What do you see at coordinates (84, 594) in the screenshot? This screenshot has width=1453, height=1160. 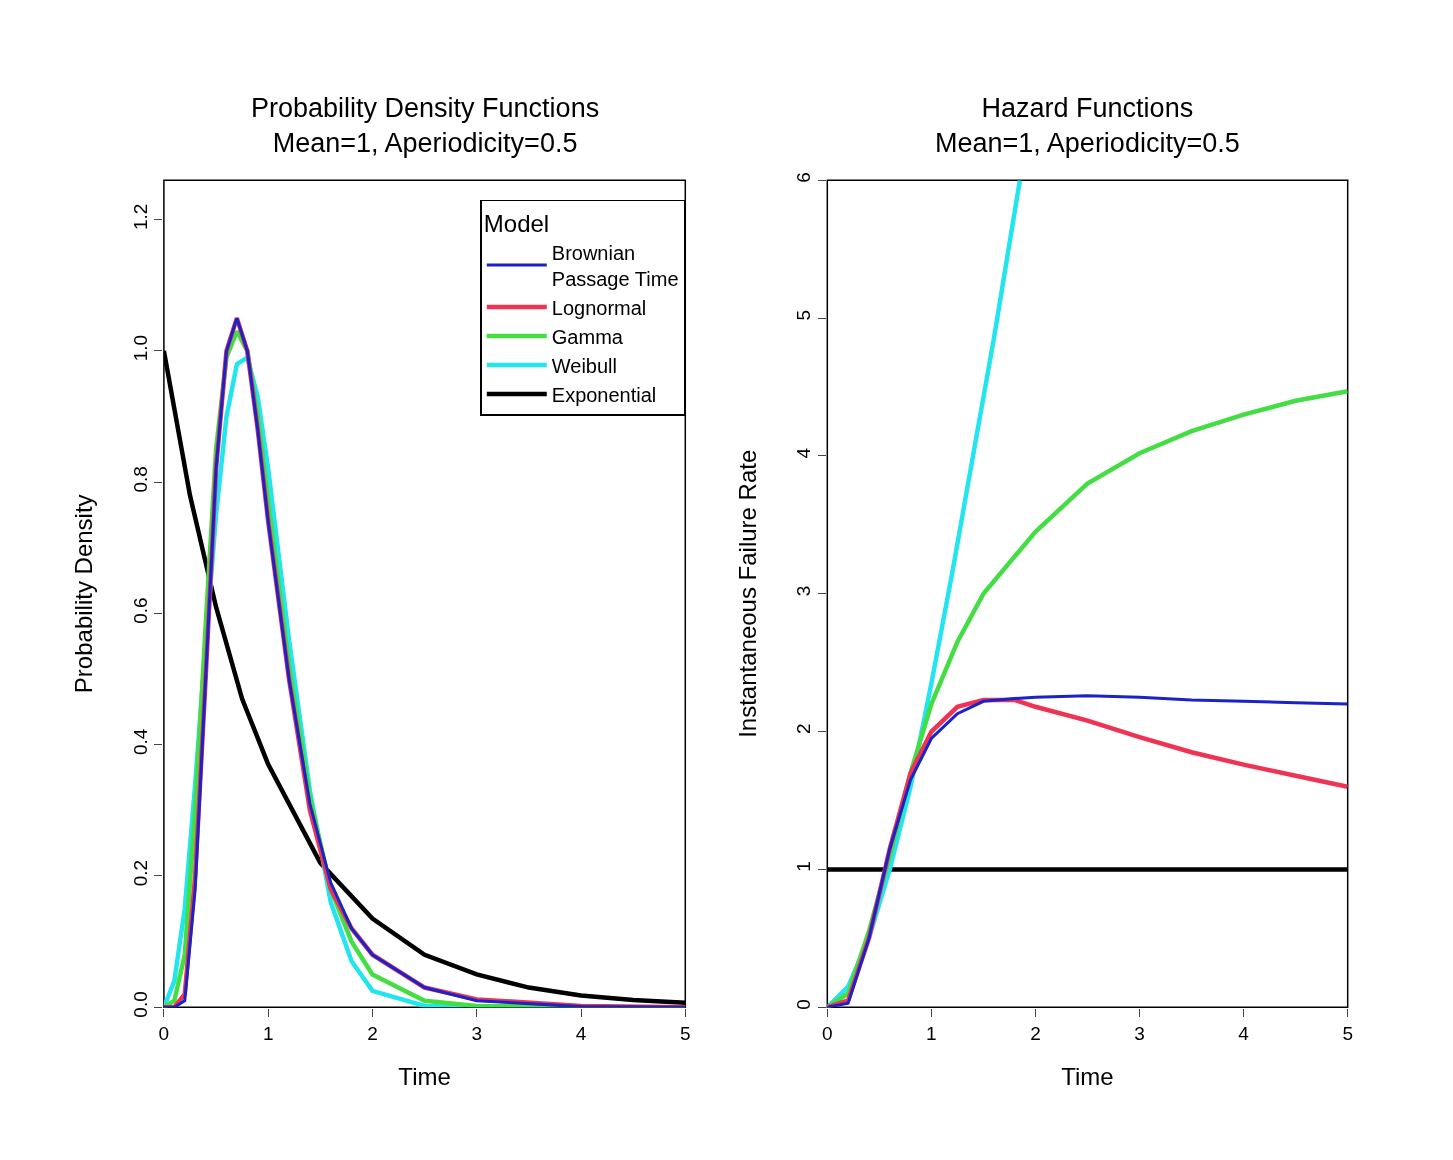 I see `y-axis-title: Probability Density` at bounding box center [84, 594].